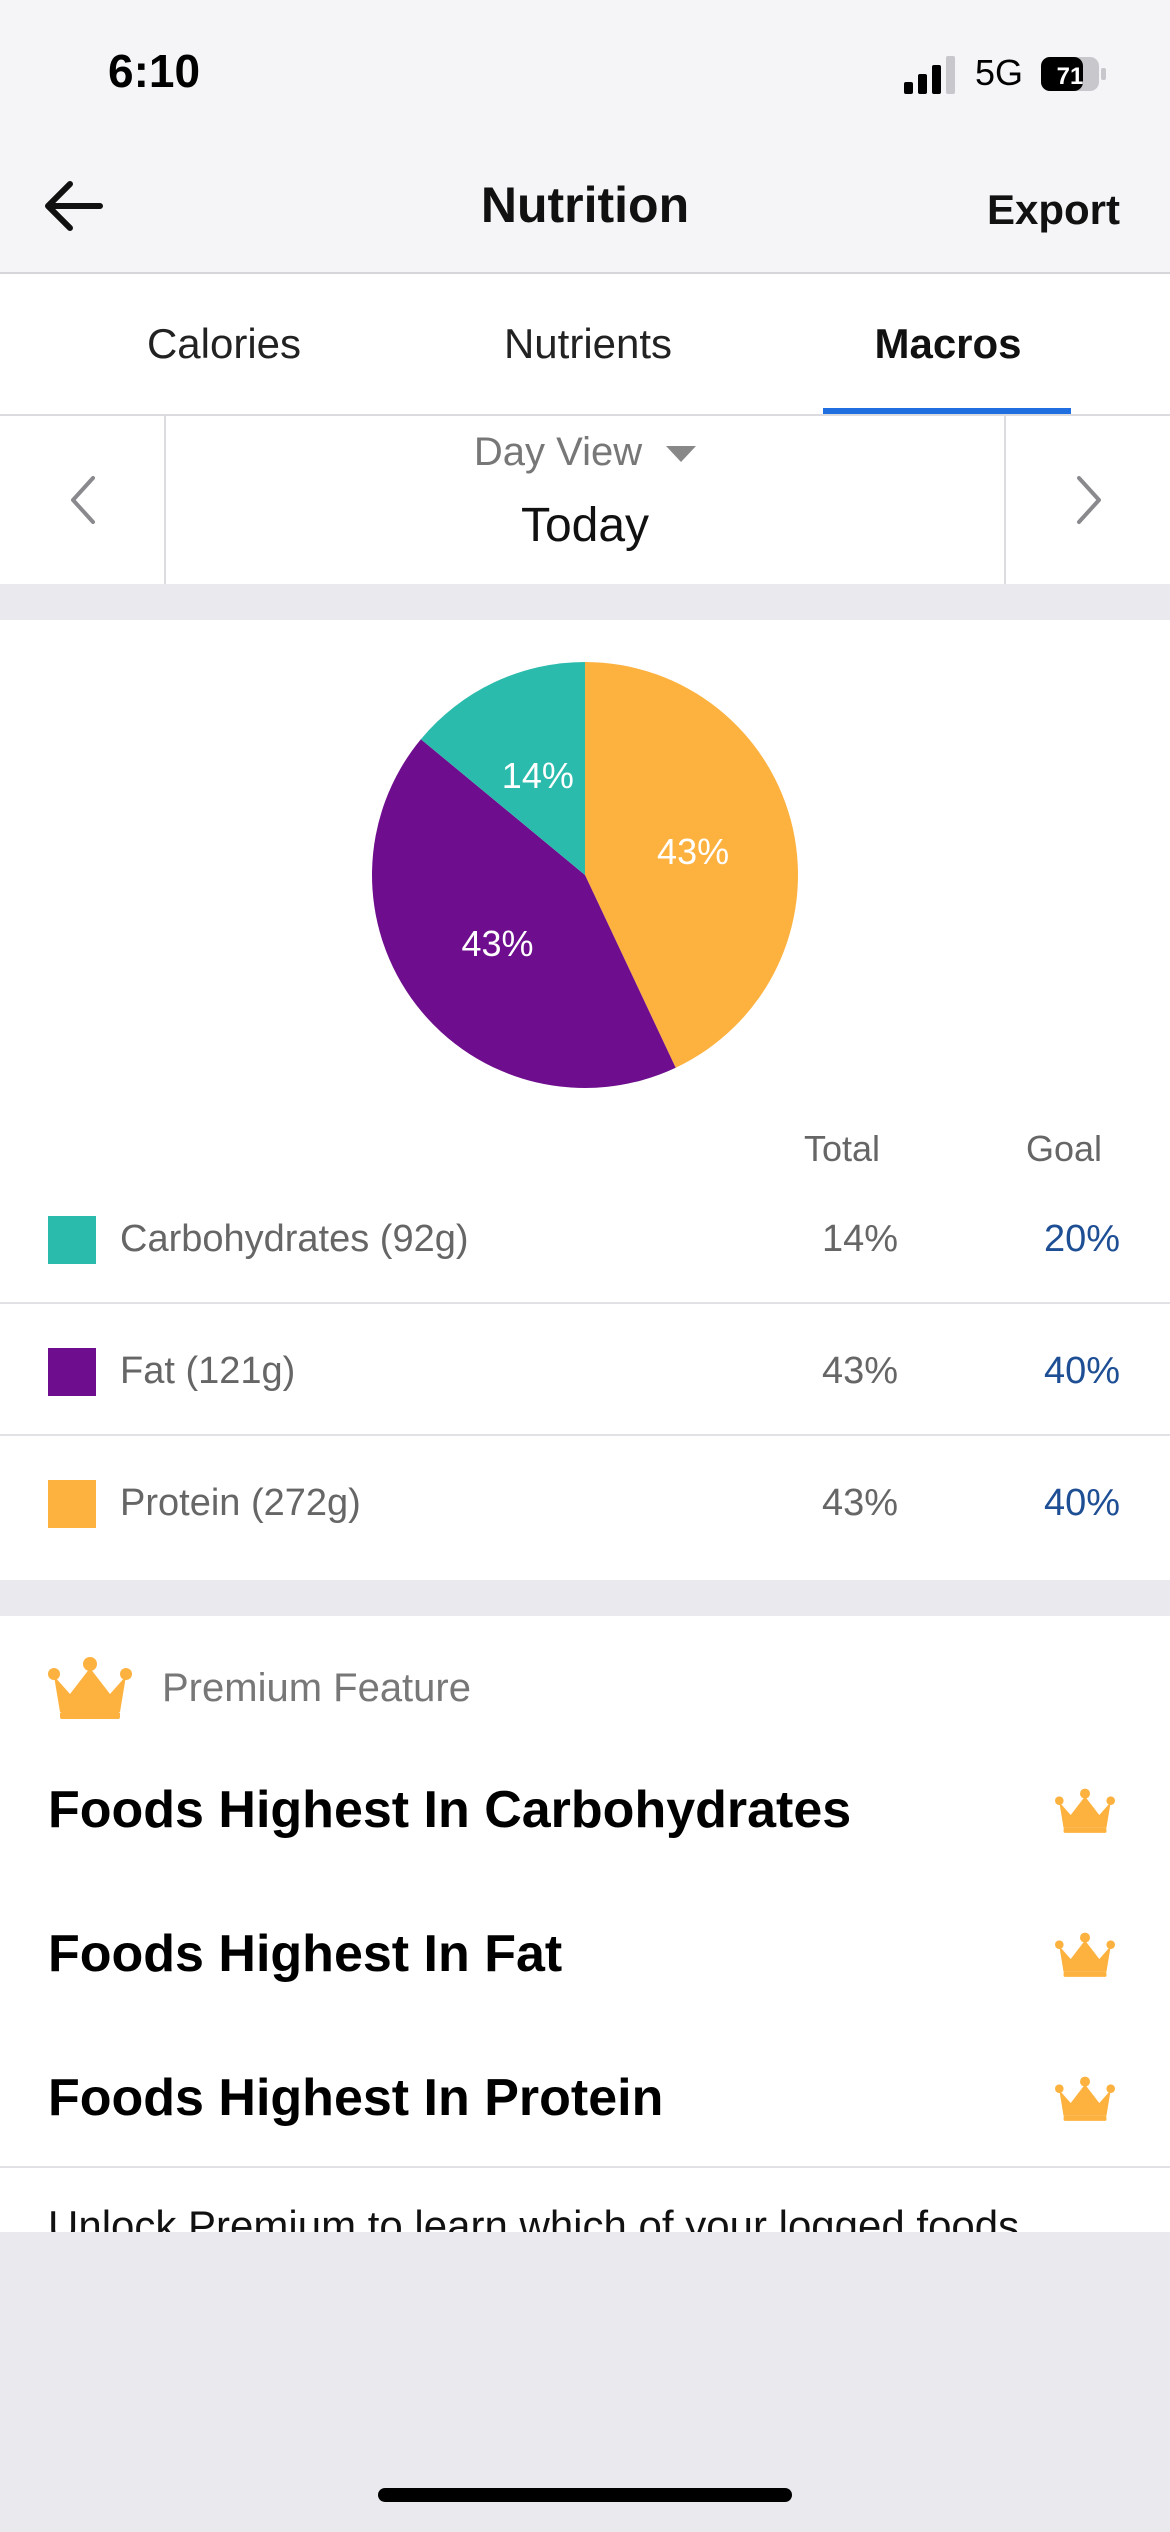 Image resolution: width=1170 pixels, height=2532 pixels. Describe the element at coordinates (72, 1372) in the screenshot. I see `fat-swatch` at that location.